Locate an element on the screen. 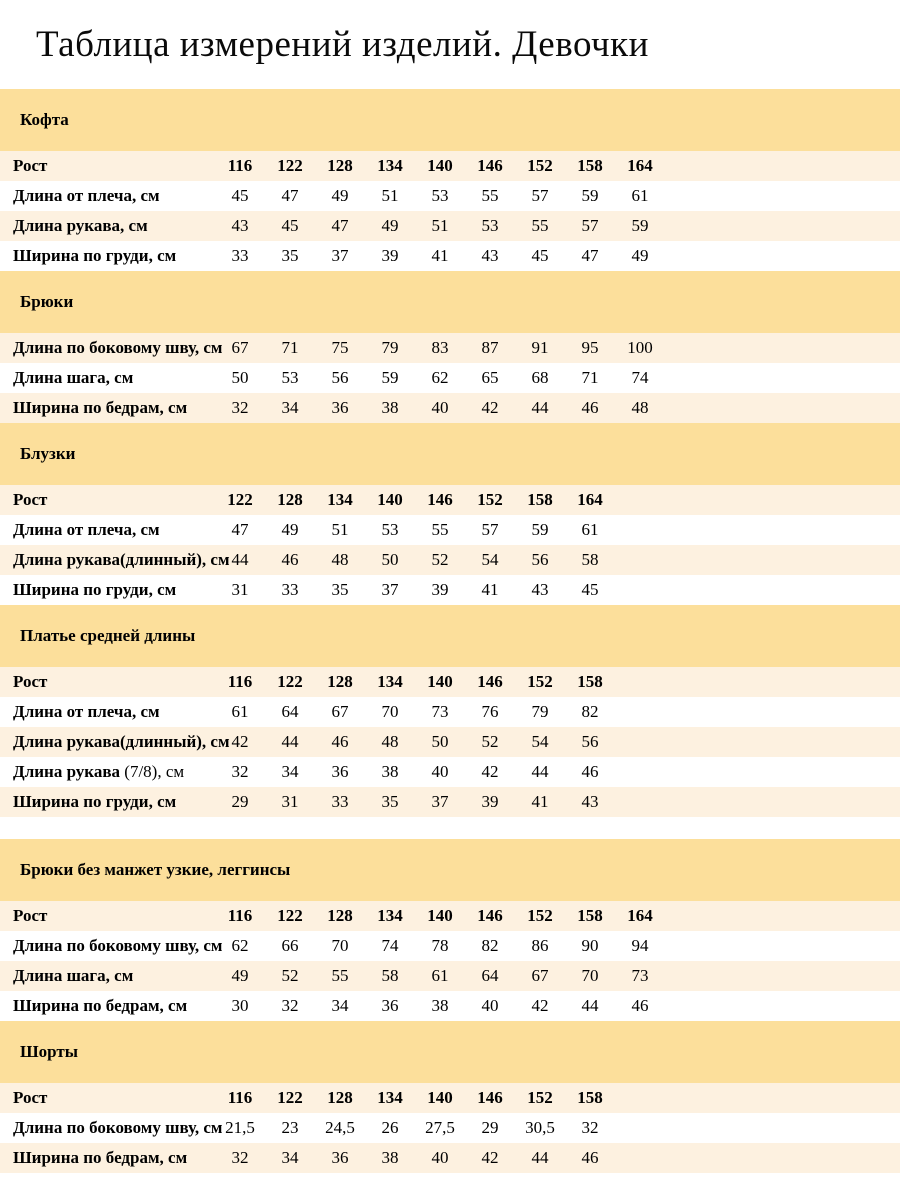 The height and width of the screenshot is (1200, 900). measurement-value: 34 is located at coordinates (290, 407).